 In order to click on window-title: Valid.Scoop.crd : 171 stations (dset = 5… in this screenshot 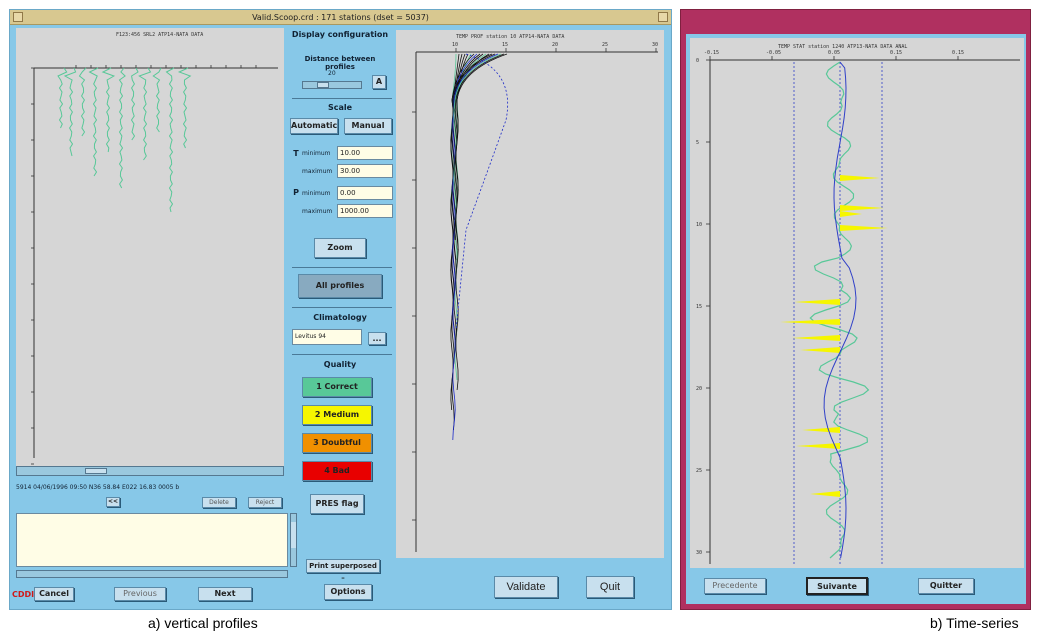, I will do `click(340, 17)`.